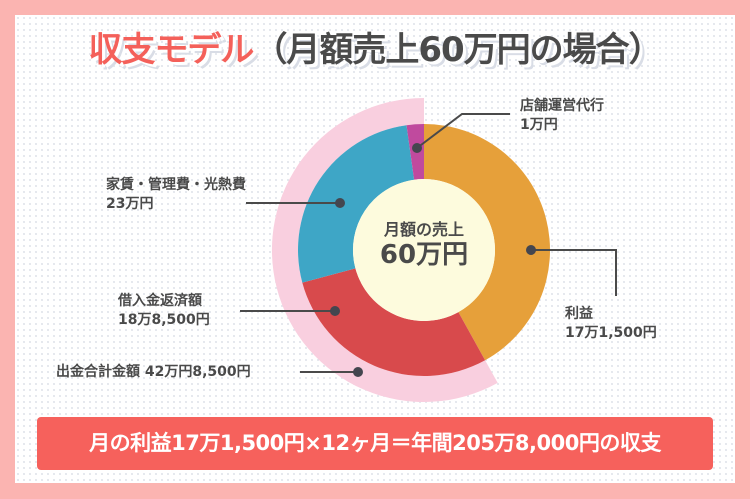 Image resolution: width=750 pixels, height=499 pixels. What do you see at coordinates (531, 250) in the screenshot?
I see `dot-profit` at bounding box center [531, 250].